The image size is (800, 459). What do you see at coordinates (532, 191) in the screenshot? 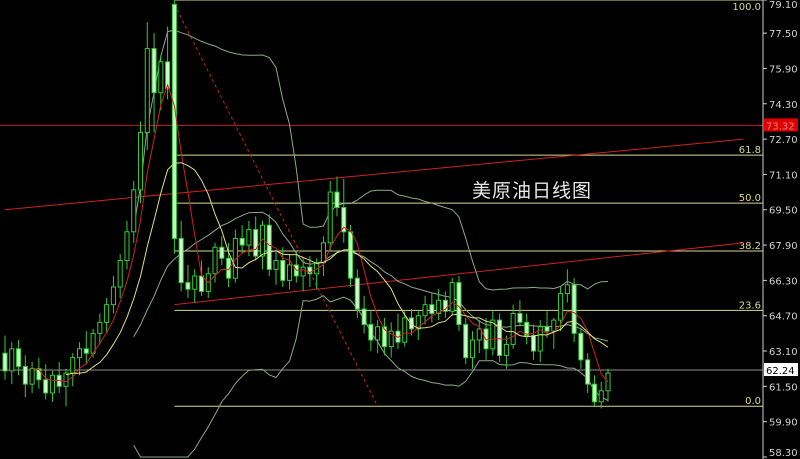
I see `chart-title: 美原油日线图` at bounding box center [532, 191].